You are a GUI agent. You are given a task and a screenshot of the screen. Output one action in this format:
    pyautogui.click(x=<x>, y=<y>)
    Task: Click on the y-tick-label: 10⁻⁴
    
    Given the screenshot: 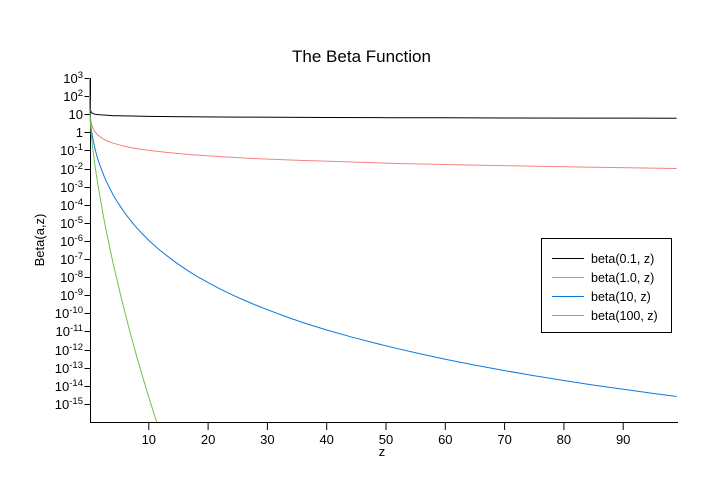 What is the action you would take?
    pyautogui.click(x=71, y=205)
    